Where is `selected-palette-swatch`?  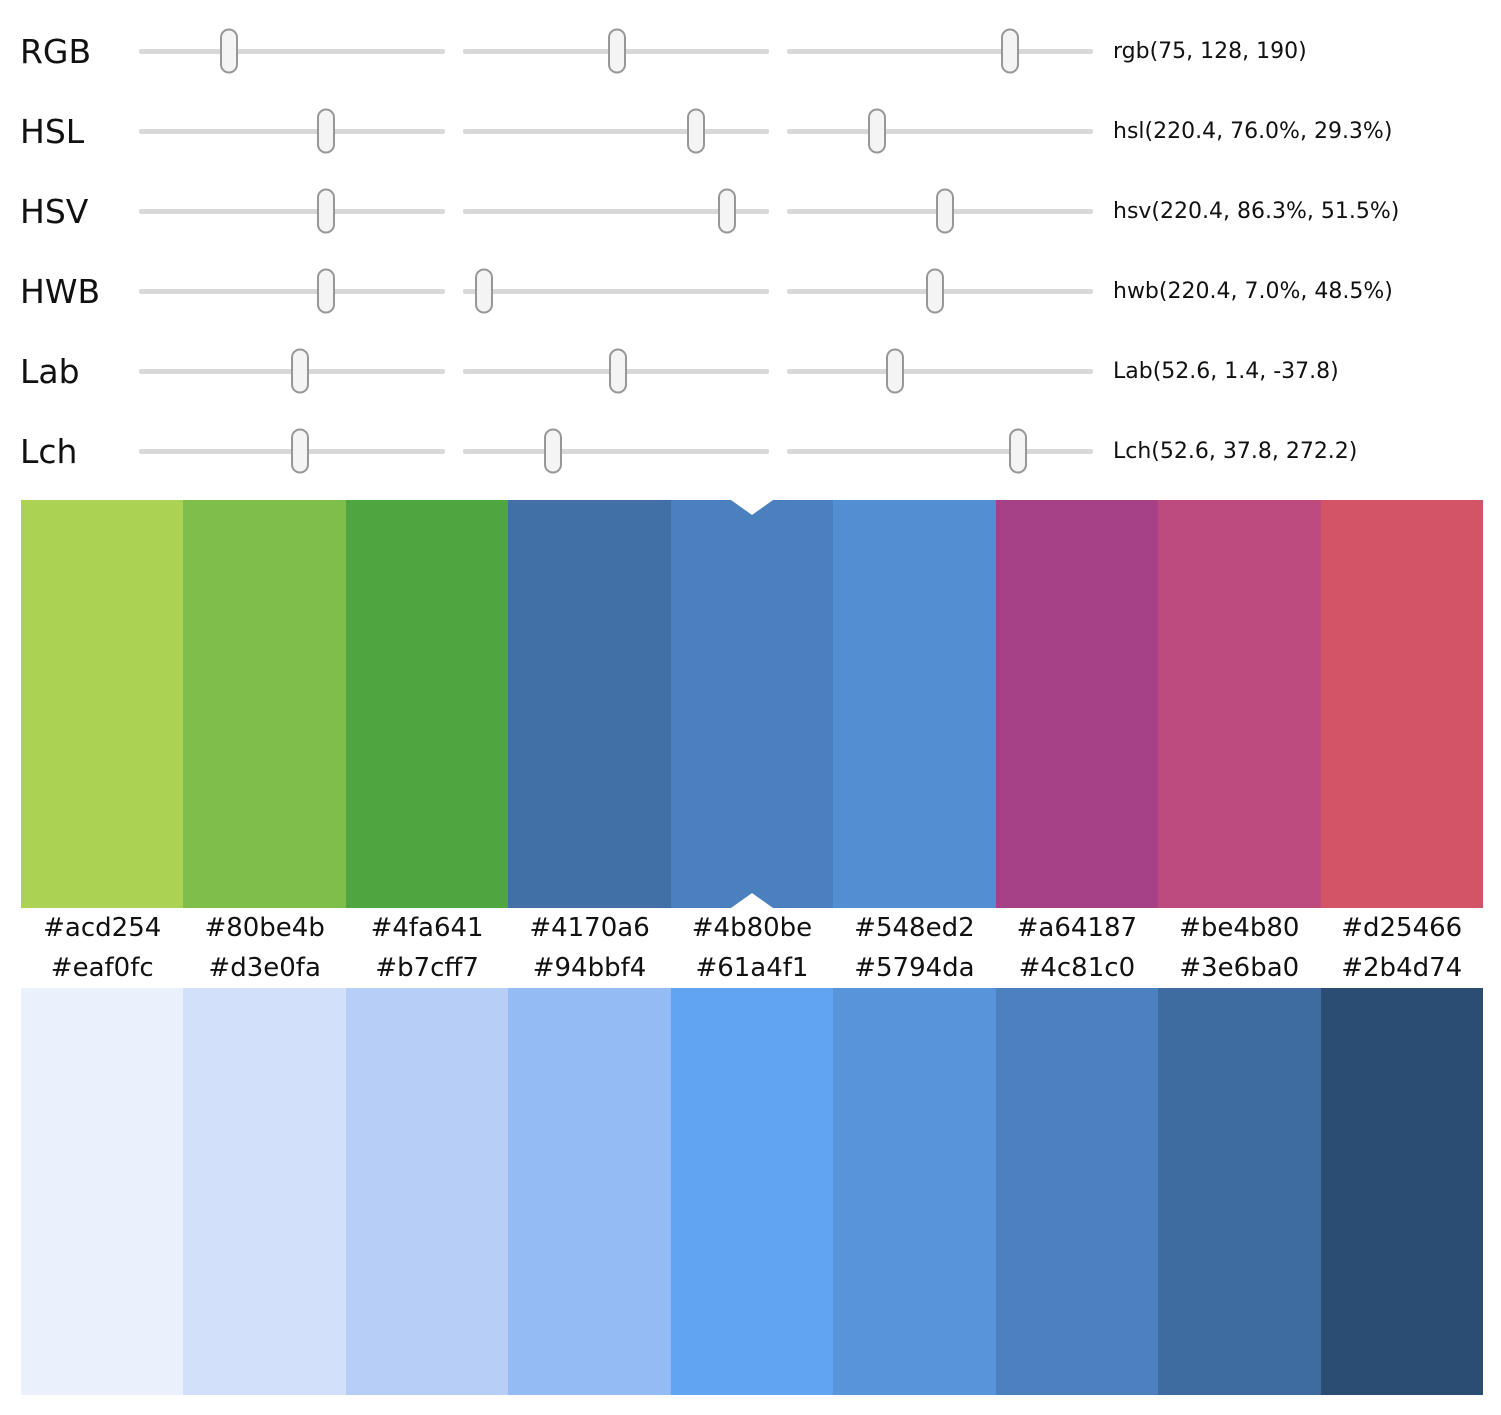 selected-palette-swatch is located at coordinates (752, 704).